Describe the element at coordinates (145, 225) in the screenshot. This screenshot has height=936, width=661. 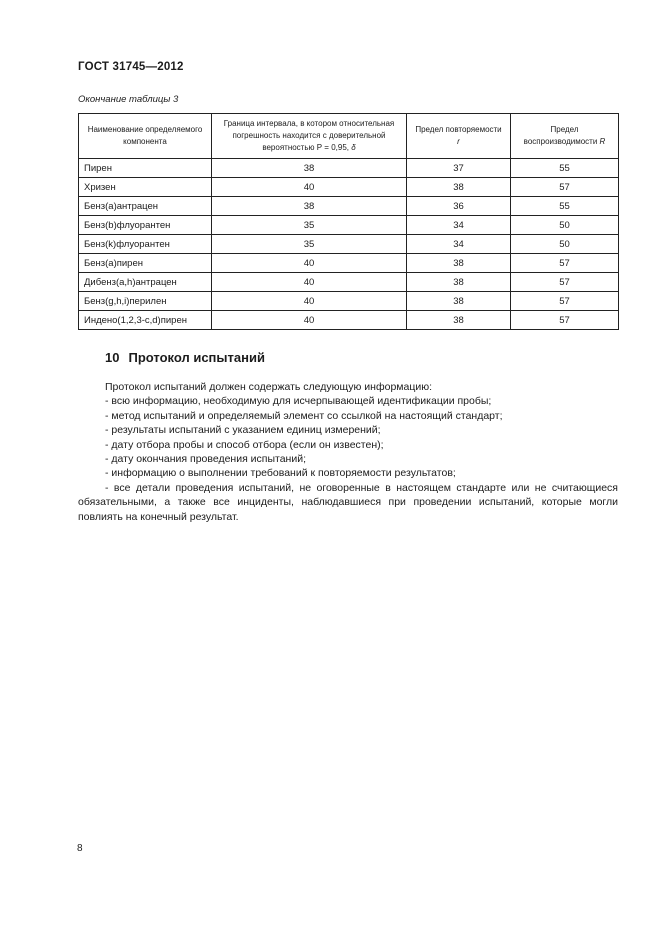
I see `component-name-cell: Бенз(b)флуорантен` at that location.